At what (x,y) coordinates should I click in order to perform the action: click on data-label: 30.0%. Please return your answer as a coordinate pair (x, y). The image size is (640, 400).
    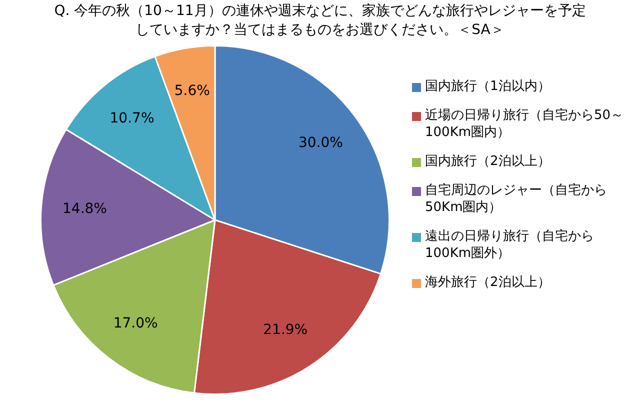
    Looking at the image, I should click on (320, 142).